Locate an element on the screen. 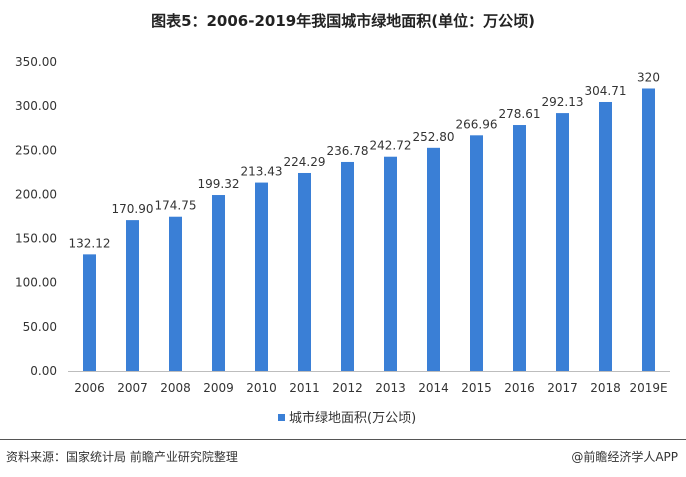  data-label: 304.71 is located at coordinates (606, 91).